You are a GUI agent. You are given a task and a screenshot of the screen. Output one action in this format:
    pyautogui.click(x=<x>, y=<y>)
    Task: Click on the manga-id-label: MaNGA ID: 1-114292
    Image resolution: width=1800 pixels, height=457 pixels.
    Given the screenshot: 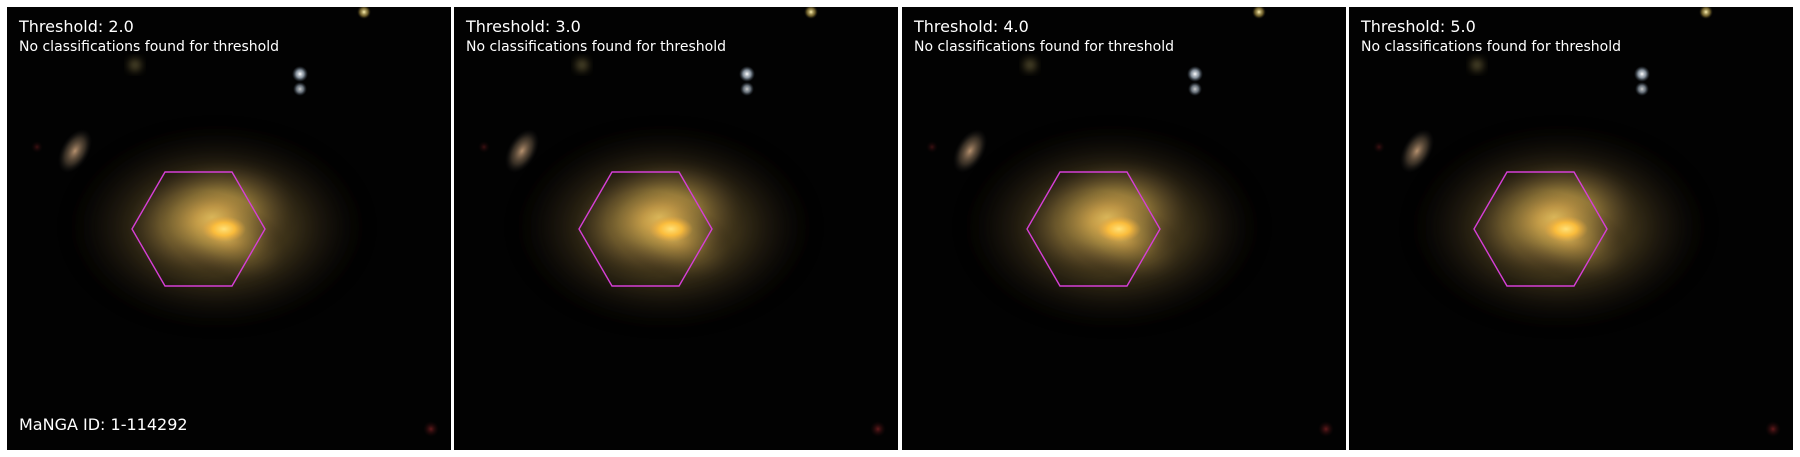 What is the action you would take?
    pyautogui.click(x=103, y=424)
    